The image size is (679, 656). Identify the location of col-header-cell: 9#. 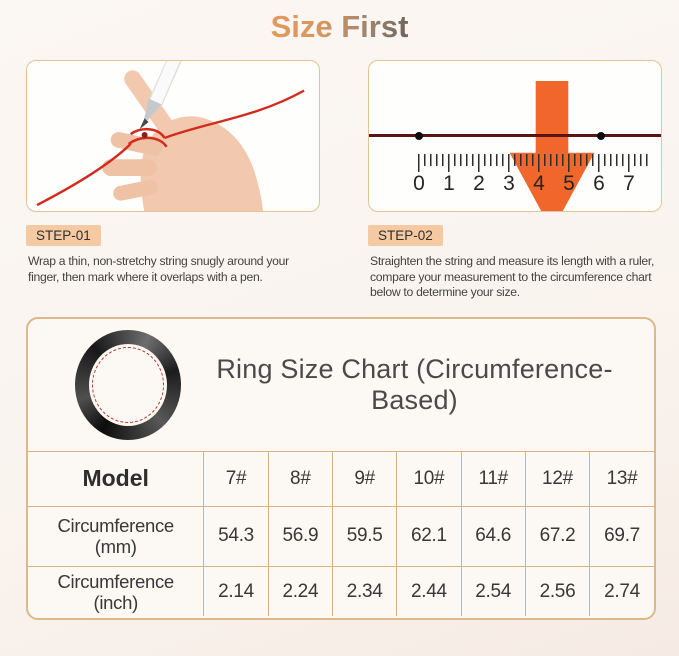
(364, 478).